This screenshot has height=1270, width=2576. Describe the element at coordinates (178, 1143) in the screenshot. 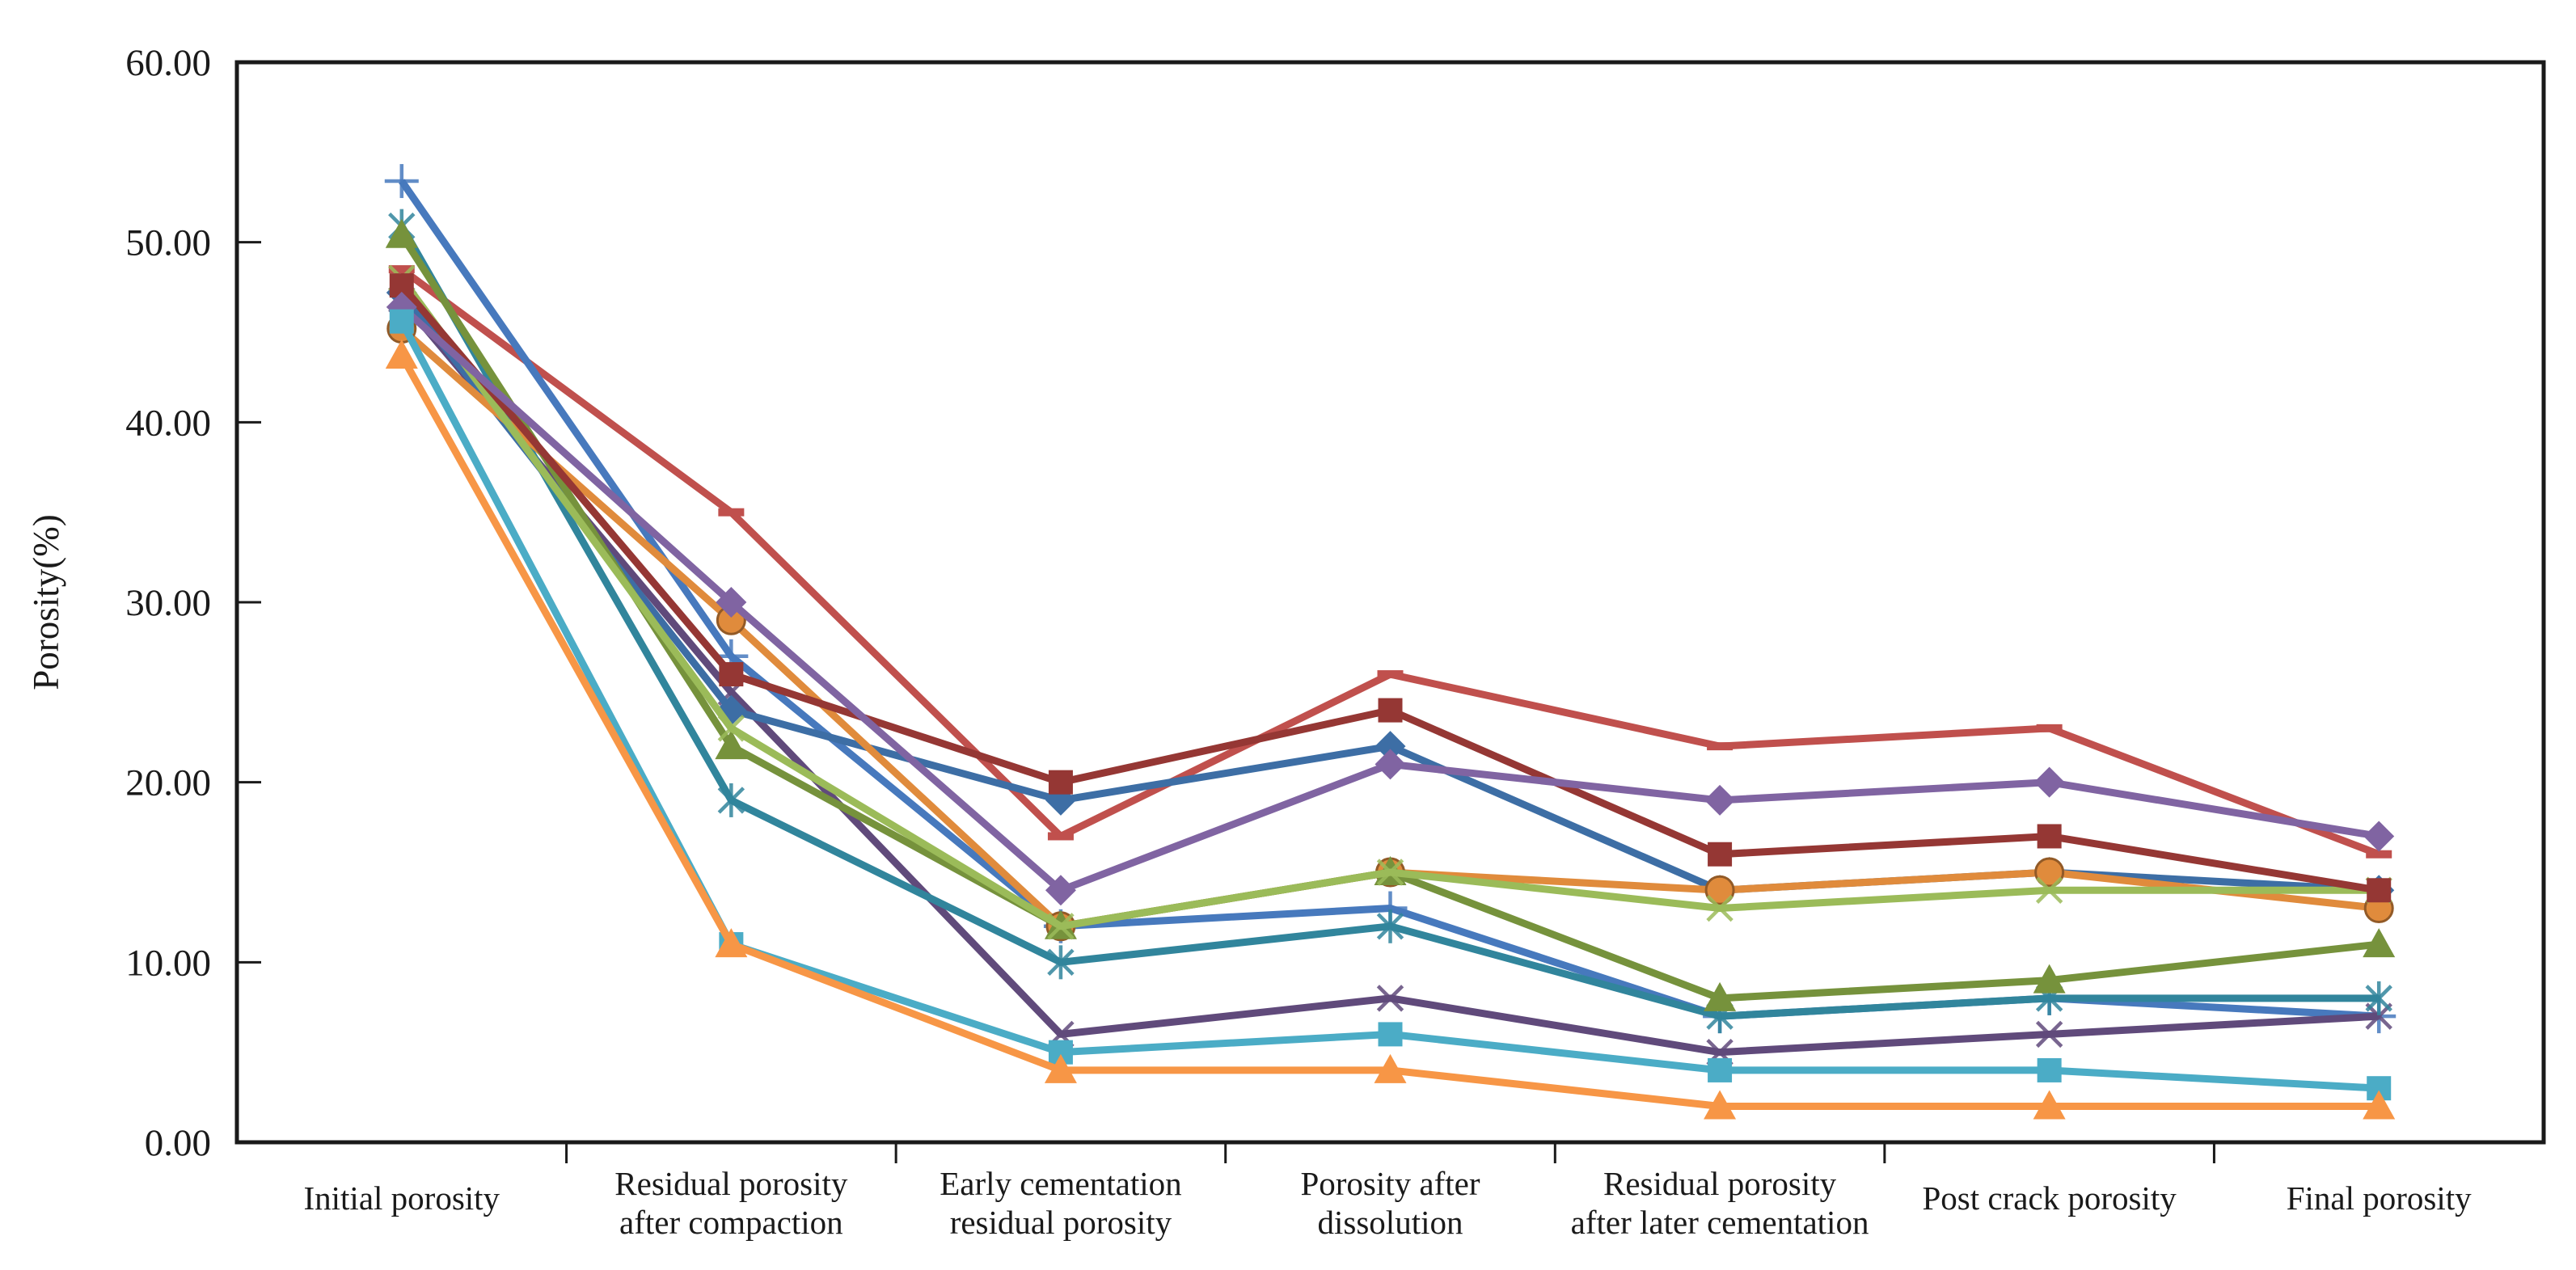

I see `y-axis-tick-label: 0.00` at that location.